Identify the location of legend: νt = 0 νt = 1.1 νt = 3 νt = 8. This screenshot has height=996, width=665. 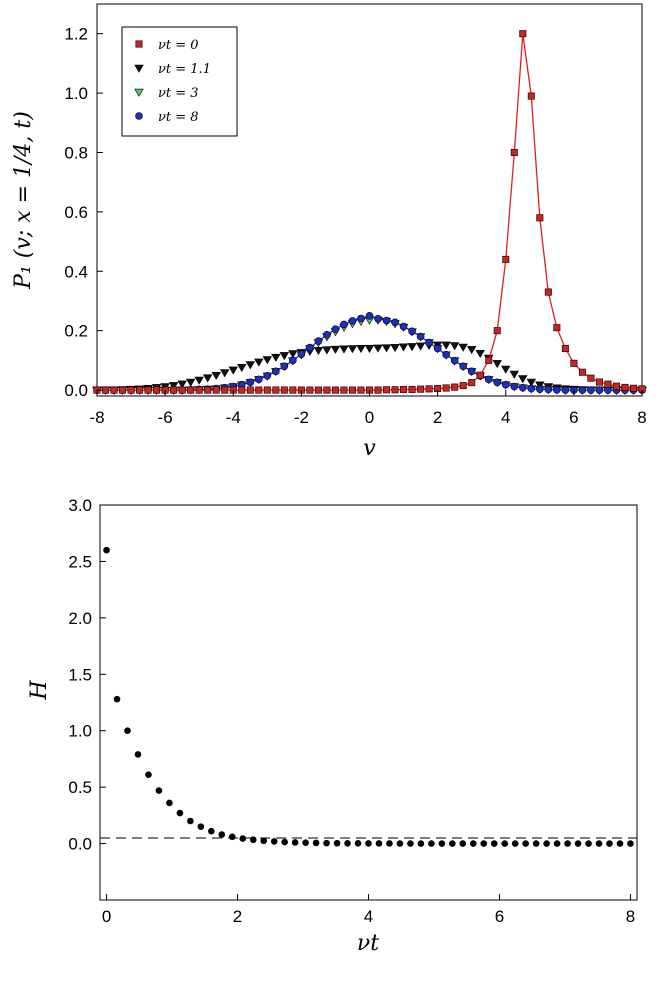
(179, 81).